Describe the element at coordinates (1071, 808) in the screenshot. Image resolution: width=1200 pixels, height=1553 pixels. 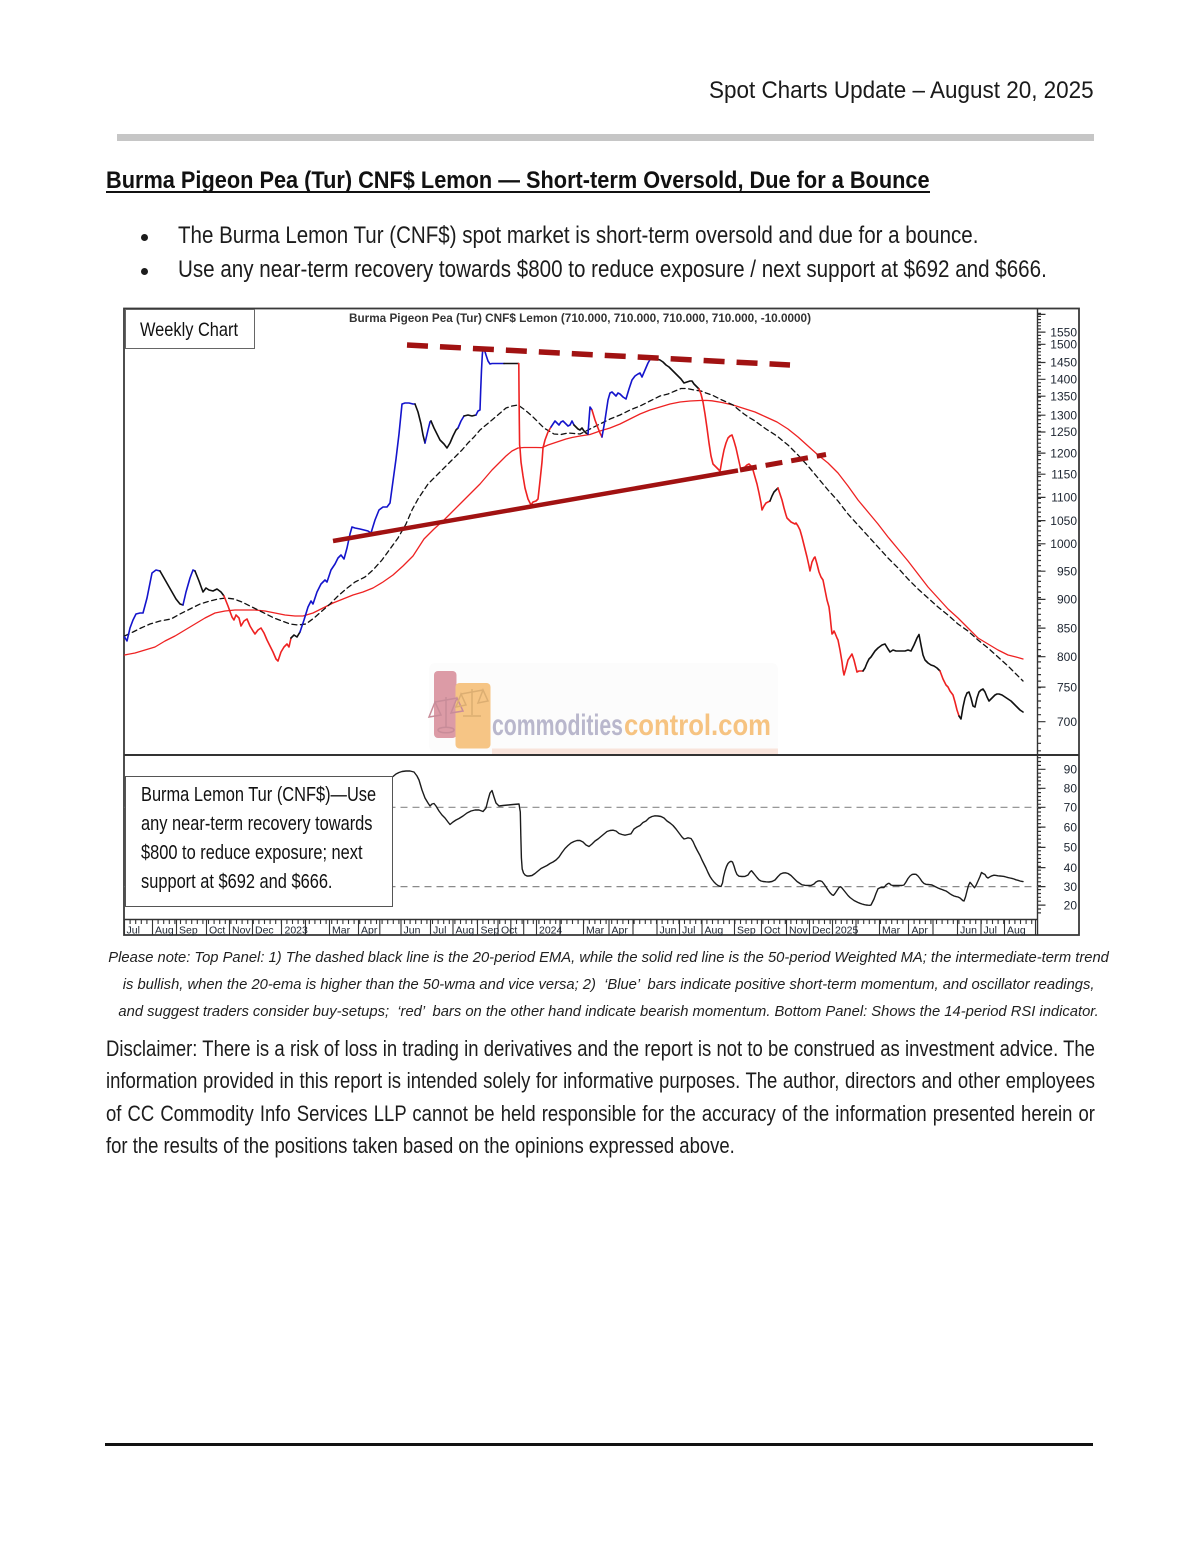
I see `svg-text: 70` at that location.